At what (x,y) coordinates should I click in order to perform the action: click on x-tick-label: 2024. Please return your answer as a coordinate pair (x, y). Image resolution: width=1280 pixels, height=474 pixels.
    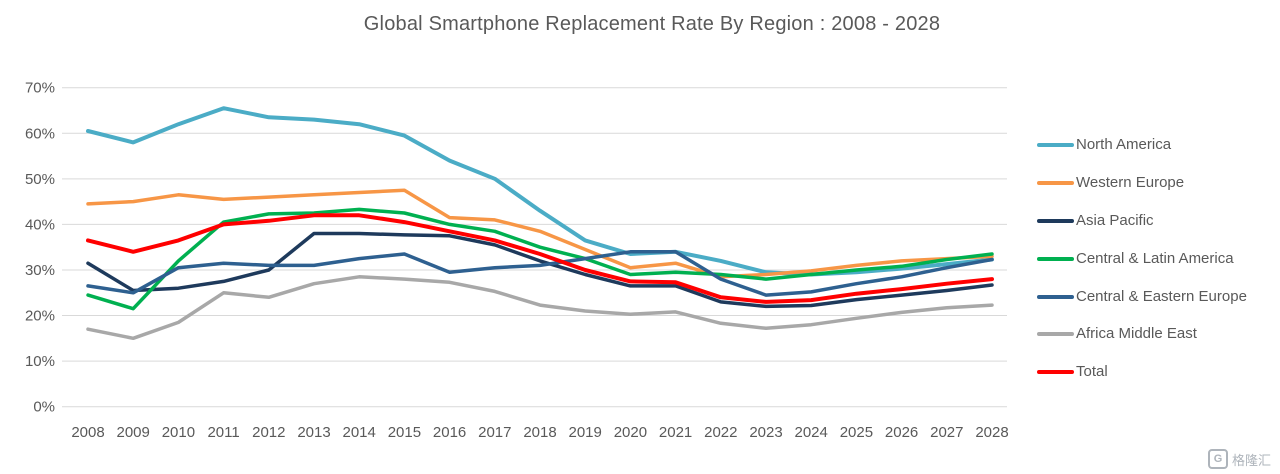
    Looking at the image, I should click on (811, 432).